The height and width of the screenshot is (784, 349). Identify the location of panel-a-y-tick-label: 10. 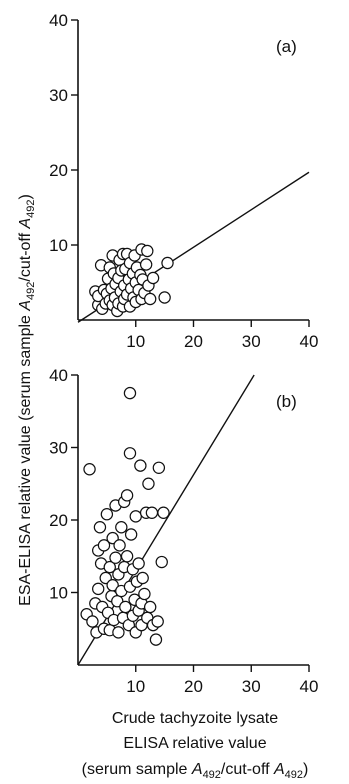
(58, 245).